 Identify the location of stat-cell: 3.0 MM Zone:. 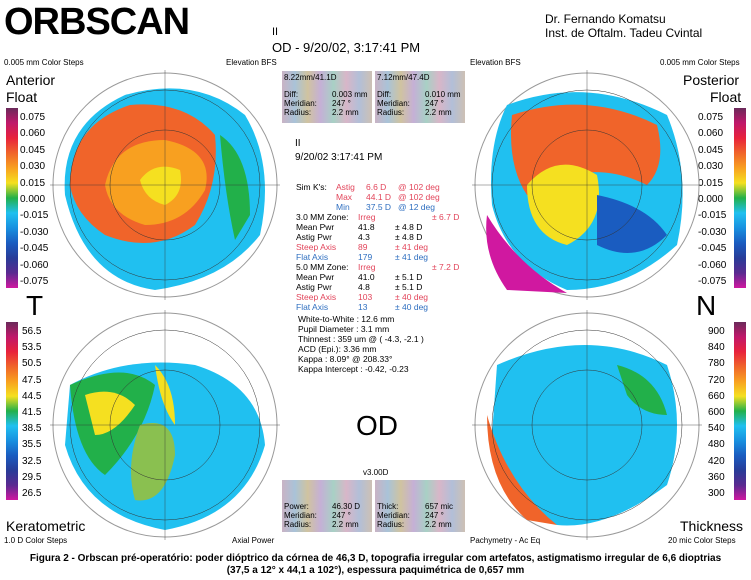
(322, 217).